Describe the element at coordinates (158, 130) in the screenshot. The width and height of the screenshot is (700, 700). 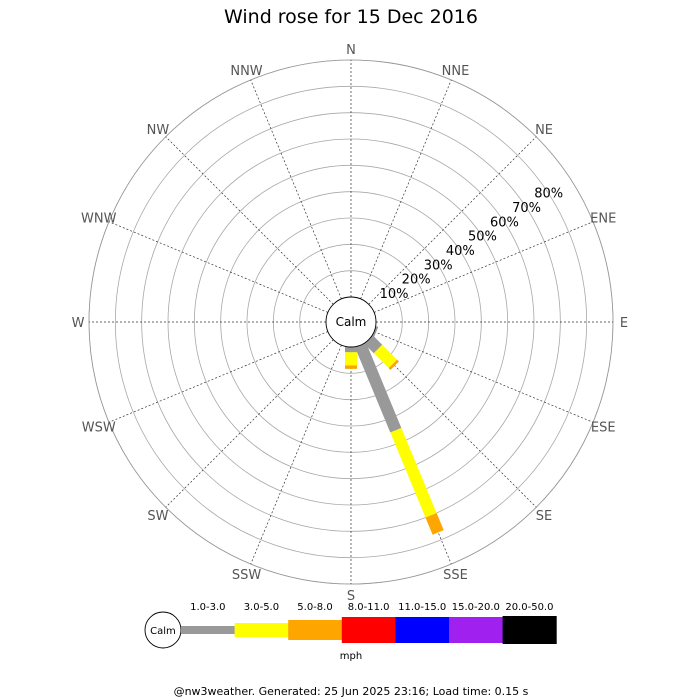
I see `direction-label-nw: NW` at that location.